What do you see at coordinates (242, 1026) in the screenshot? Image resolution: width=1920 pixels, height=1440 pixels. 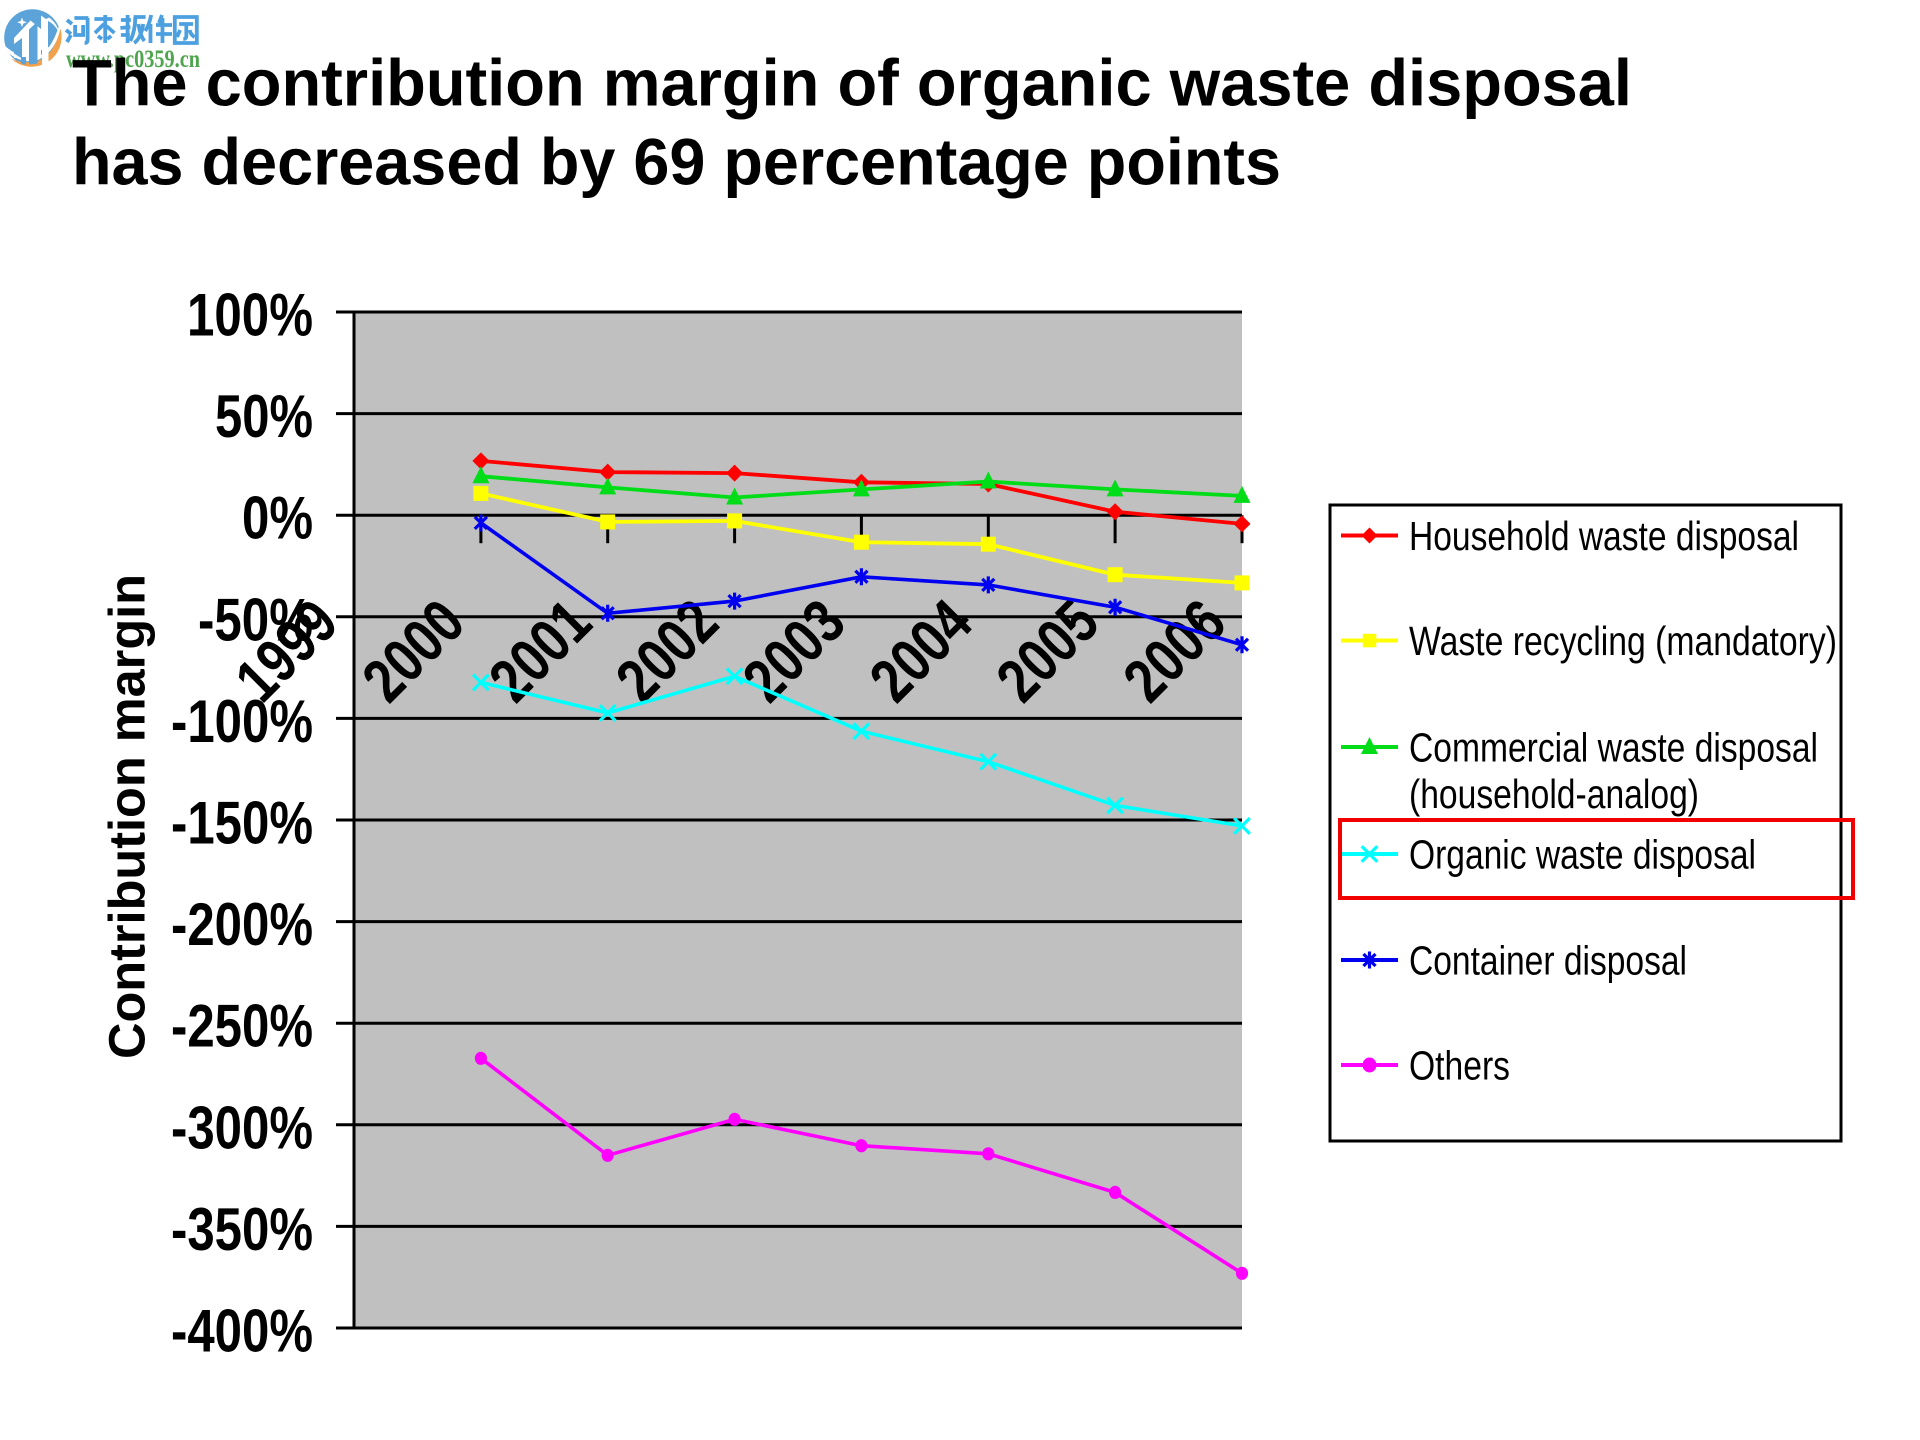 I see `svg-text: -250%` at bounding box center [242, 1026].